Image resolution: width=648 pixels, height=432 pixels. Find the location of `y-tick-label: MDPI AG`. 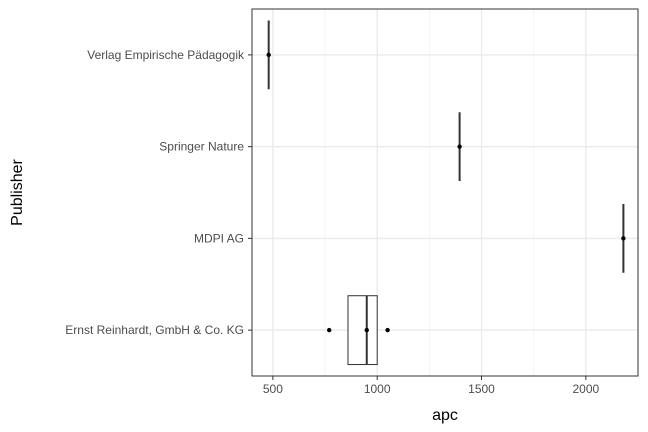

y-tick-label: MDPI AG is located at coordinates (219, 238).